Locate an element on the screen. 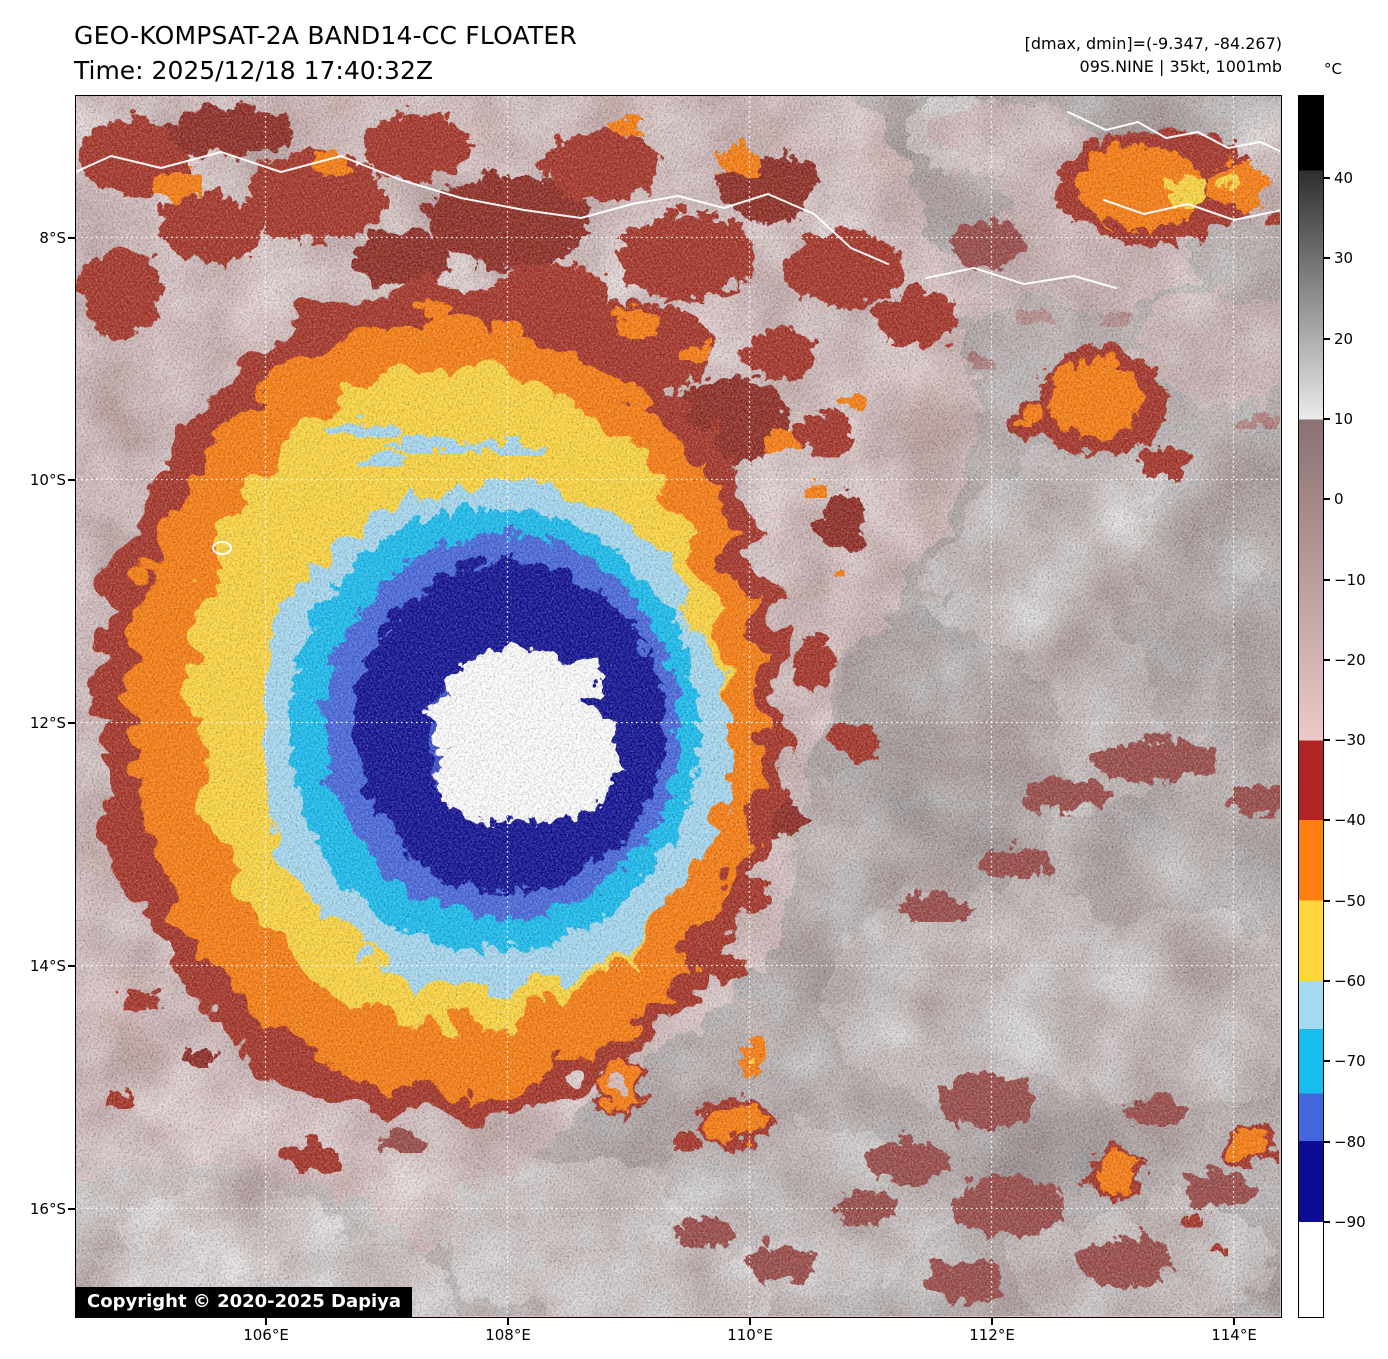  lon-tick-label: 112°E is located at coordinates (992, 1335).